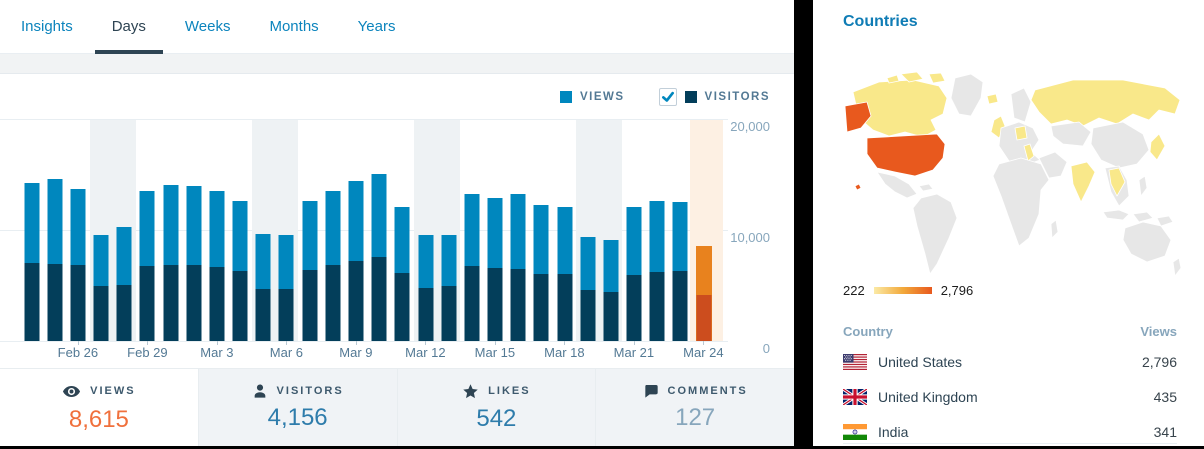 This screenshot has height=449, width=1204. I want to click on summary-tab-visitors: VISITORS 4,156, so click(298, 407).